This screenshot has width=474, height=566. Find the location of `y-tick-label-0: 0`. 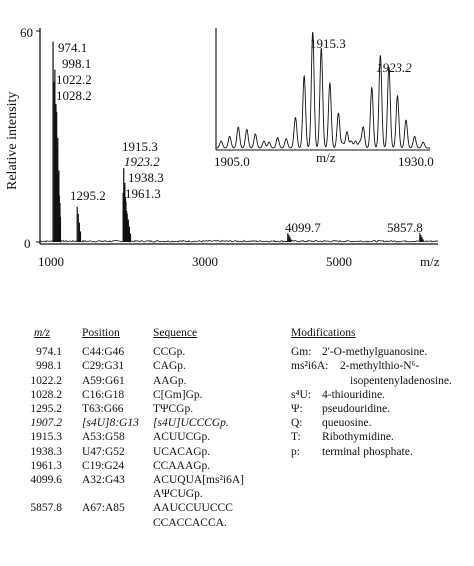

y-tick-label-0: 0 is located at coordinates (27, 243).